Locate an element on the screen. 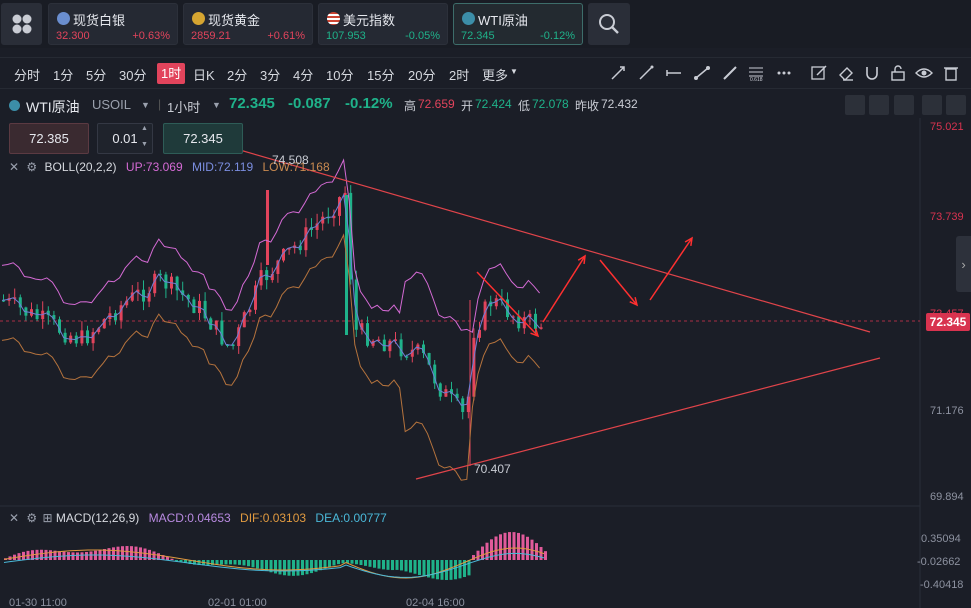 This screenshot has height=608, width=971. stepper-up-icon: ▲ is located at coordinates (144, 128).